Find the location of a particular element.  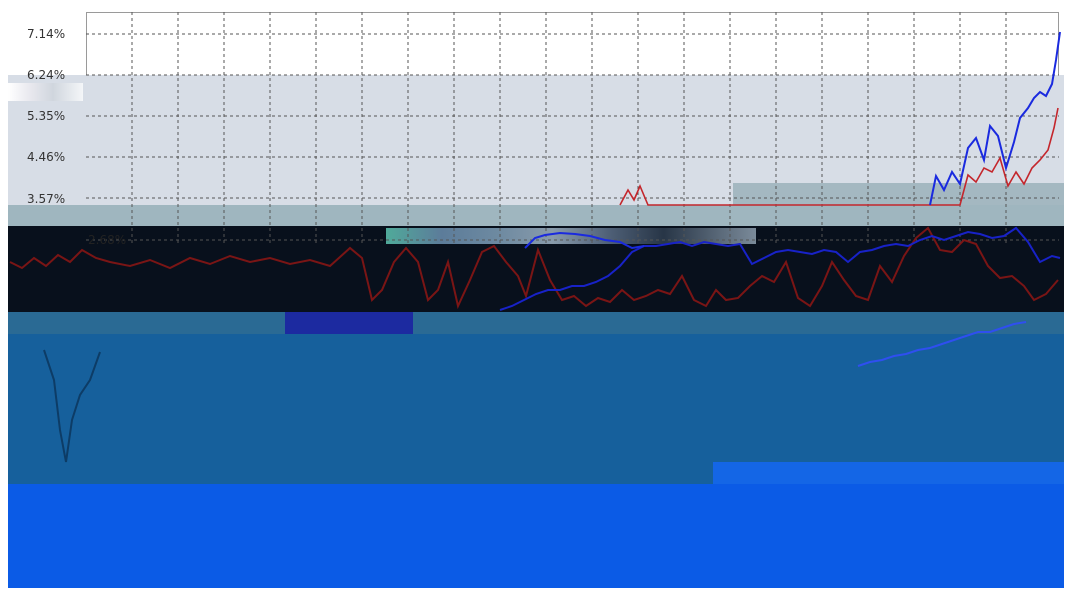

y-tick-label: 3.57% is located at coordinates (46, 199).